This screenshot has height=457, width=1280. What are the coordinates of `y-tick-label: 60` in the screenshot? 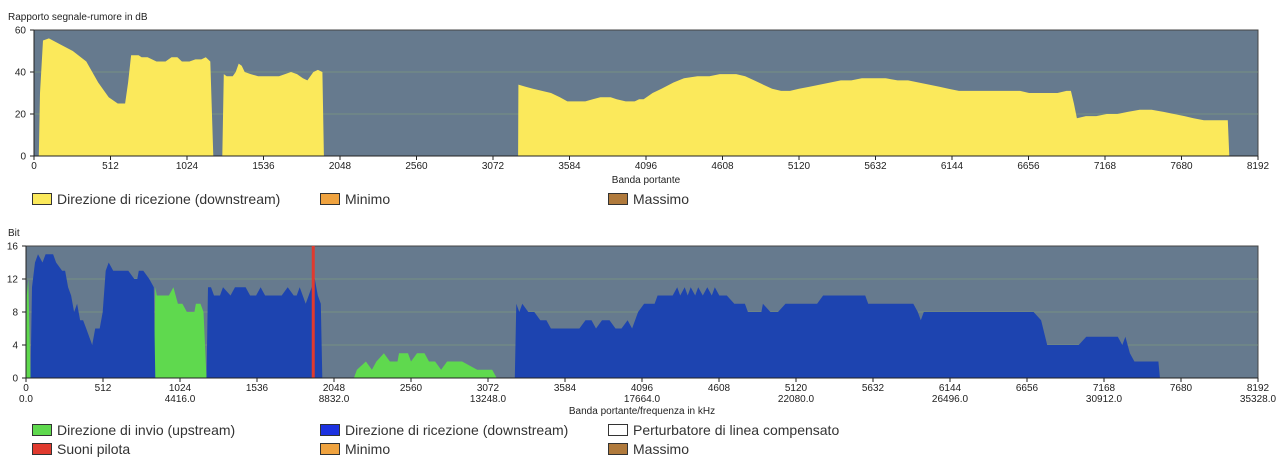 It's located at (21, 31).